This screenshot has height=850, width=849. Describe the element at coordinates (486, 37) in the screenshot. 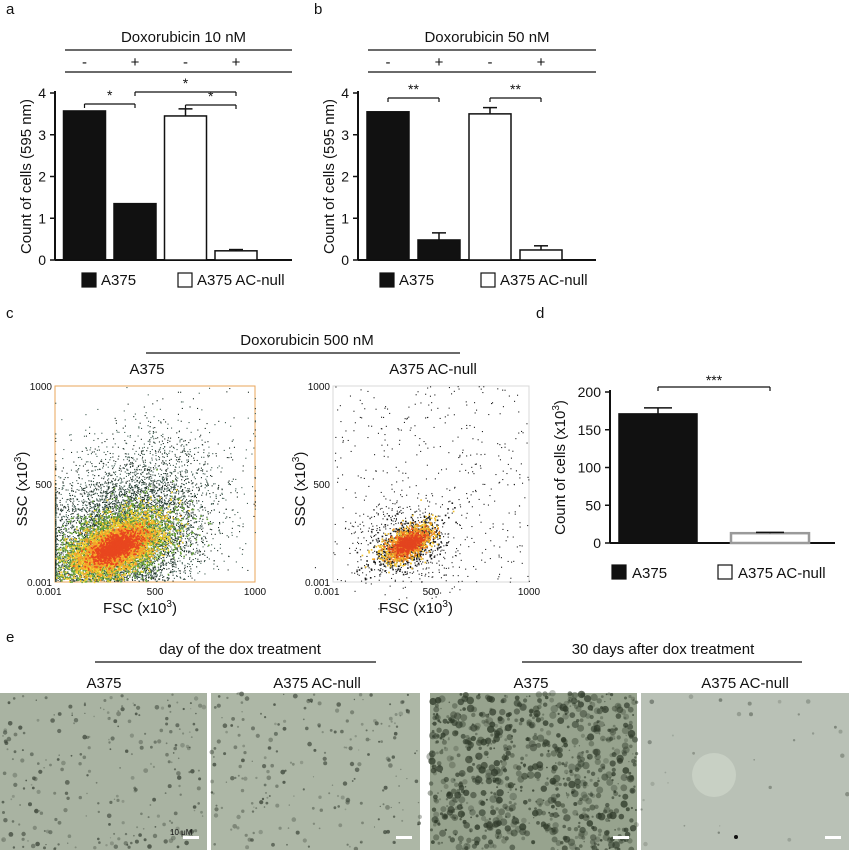

I see `chart-header: Doxorubicin 50 nM` at that location.